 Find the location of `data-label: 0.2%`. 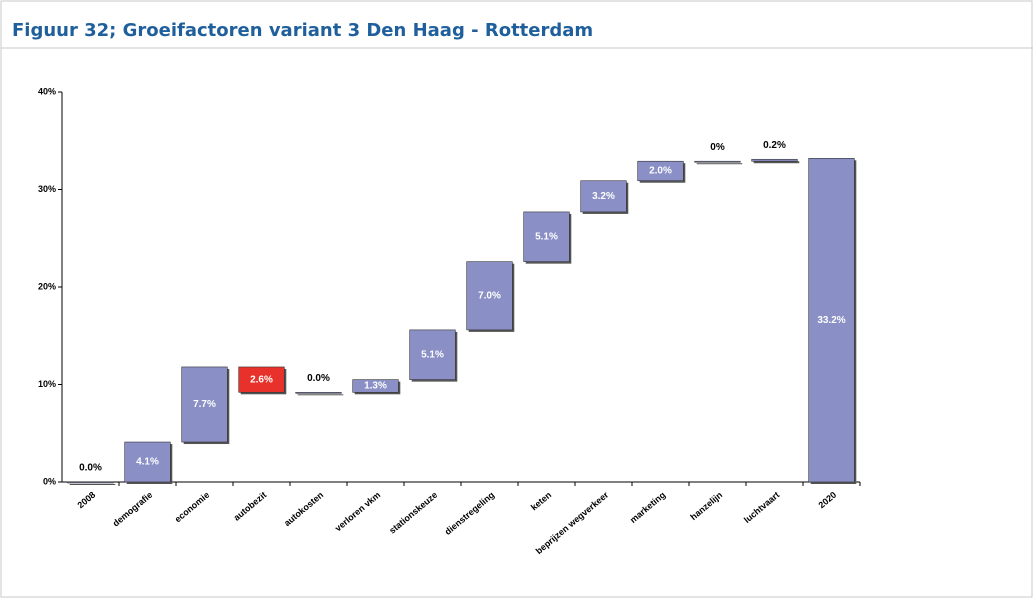

data-label: 0.2% is located at coordinates (774, 145).